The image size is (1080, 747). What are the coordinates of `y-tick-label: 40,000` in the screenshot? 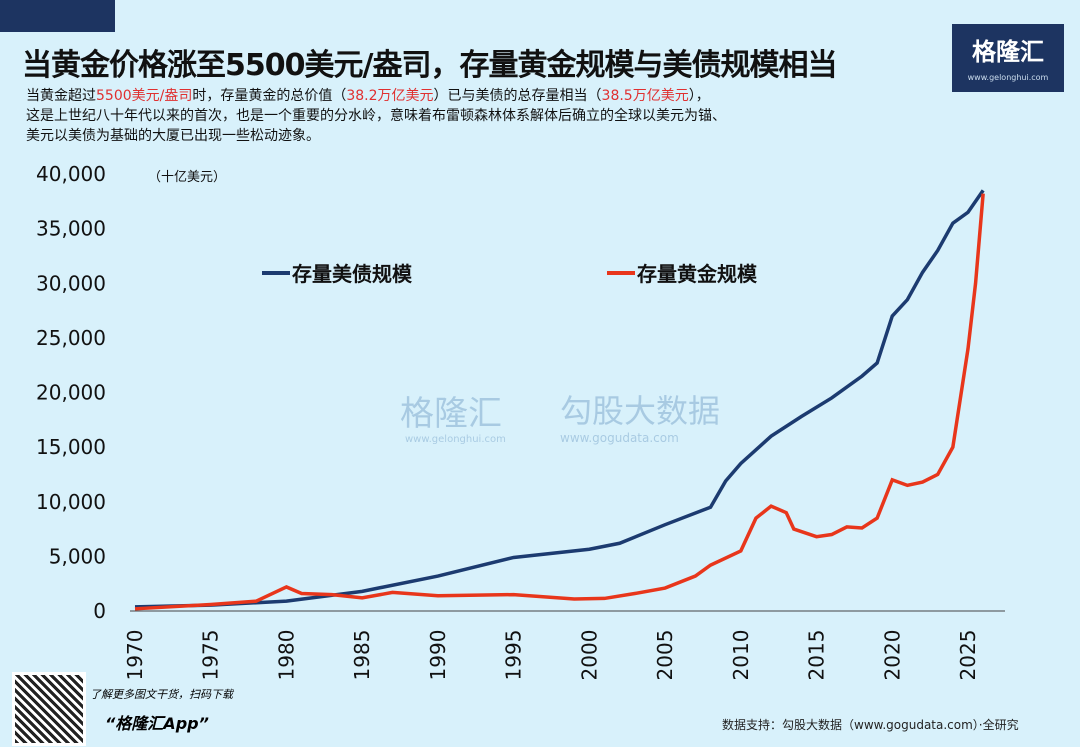 It's located at (71, 174).